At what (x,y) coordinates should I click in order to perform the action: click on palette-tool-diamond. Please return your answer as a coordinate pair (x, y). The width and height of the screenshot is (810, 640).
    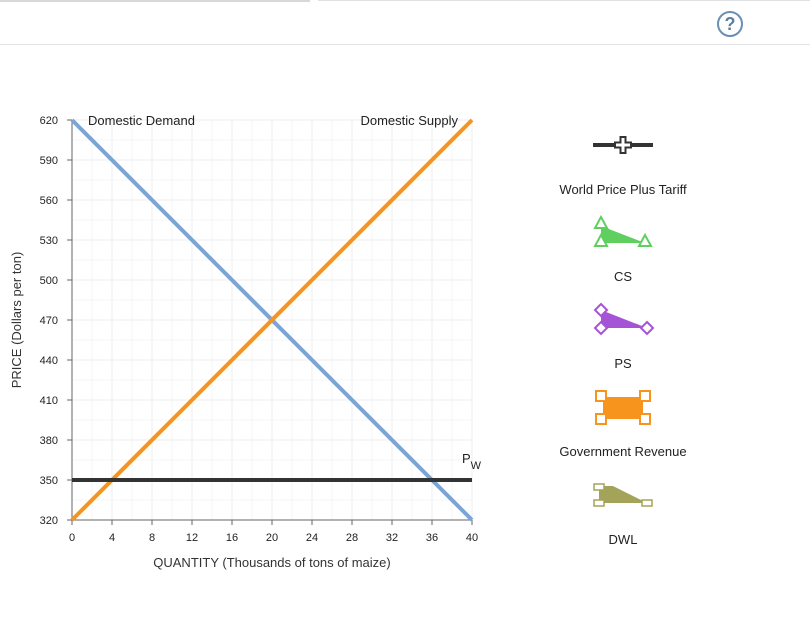
    Looking at the image, I should click on (624, 319).